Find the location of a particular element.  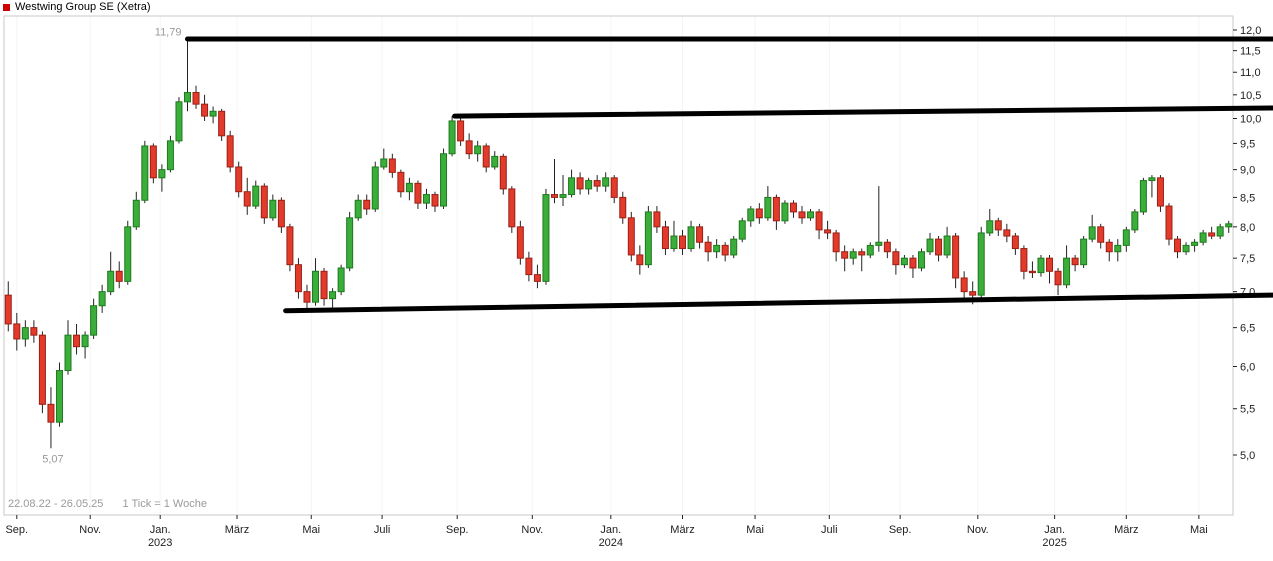

date-range-label: 22.08.22 - 26.05.25 is located at coordinates (56, 504).